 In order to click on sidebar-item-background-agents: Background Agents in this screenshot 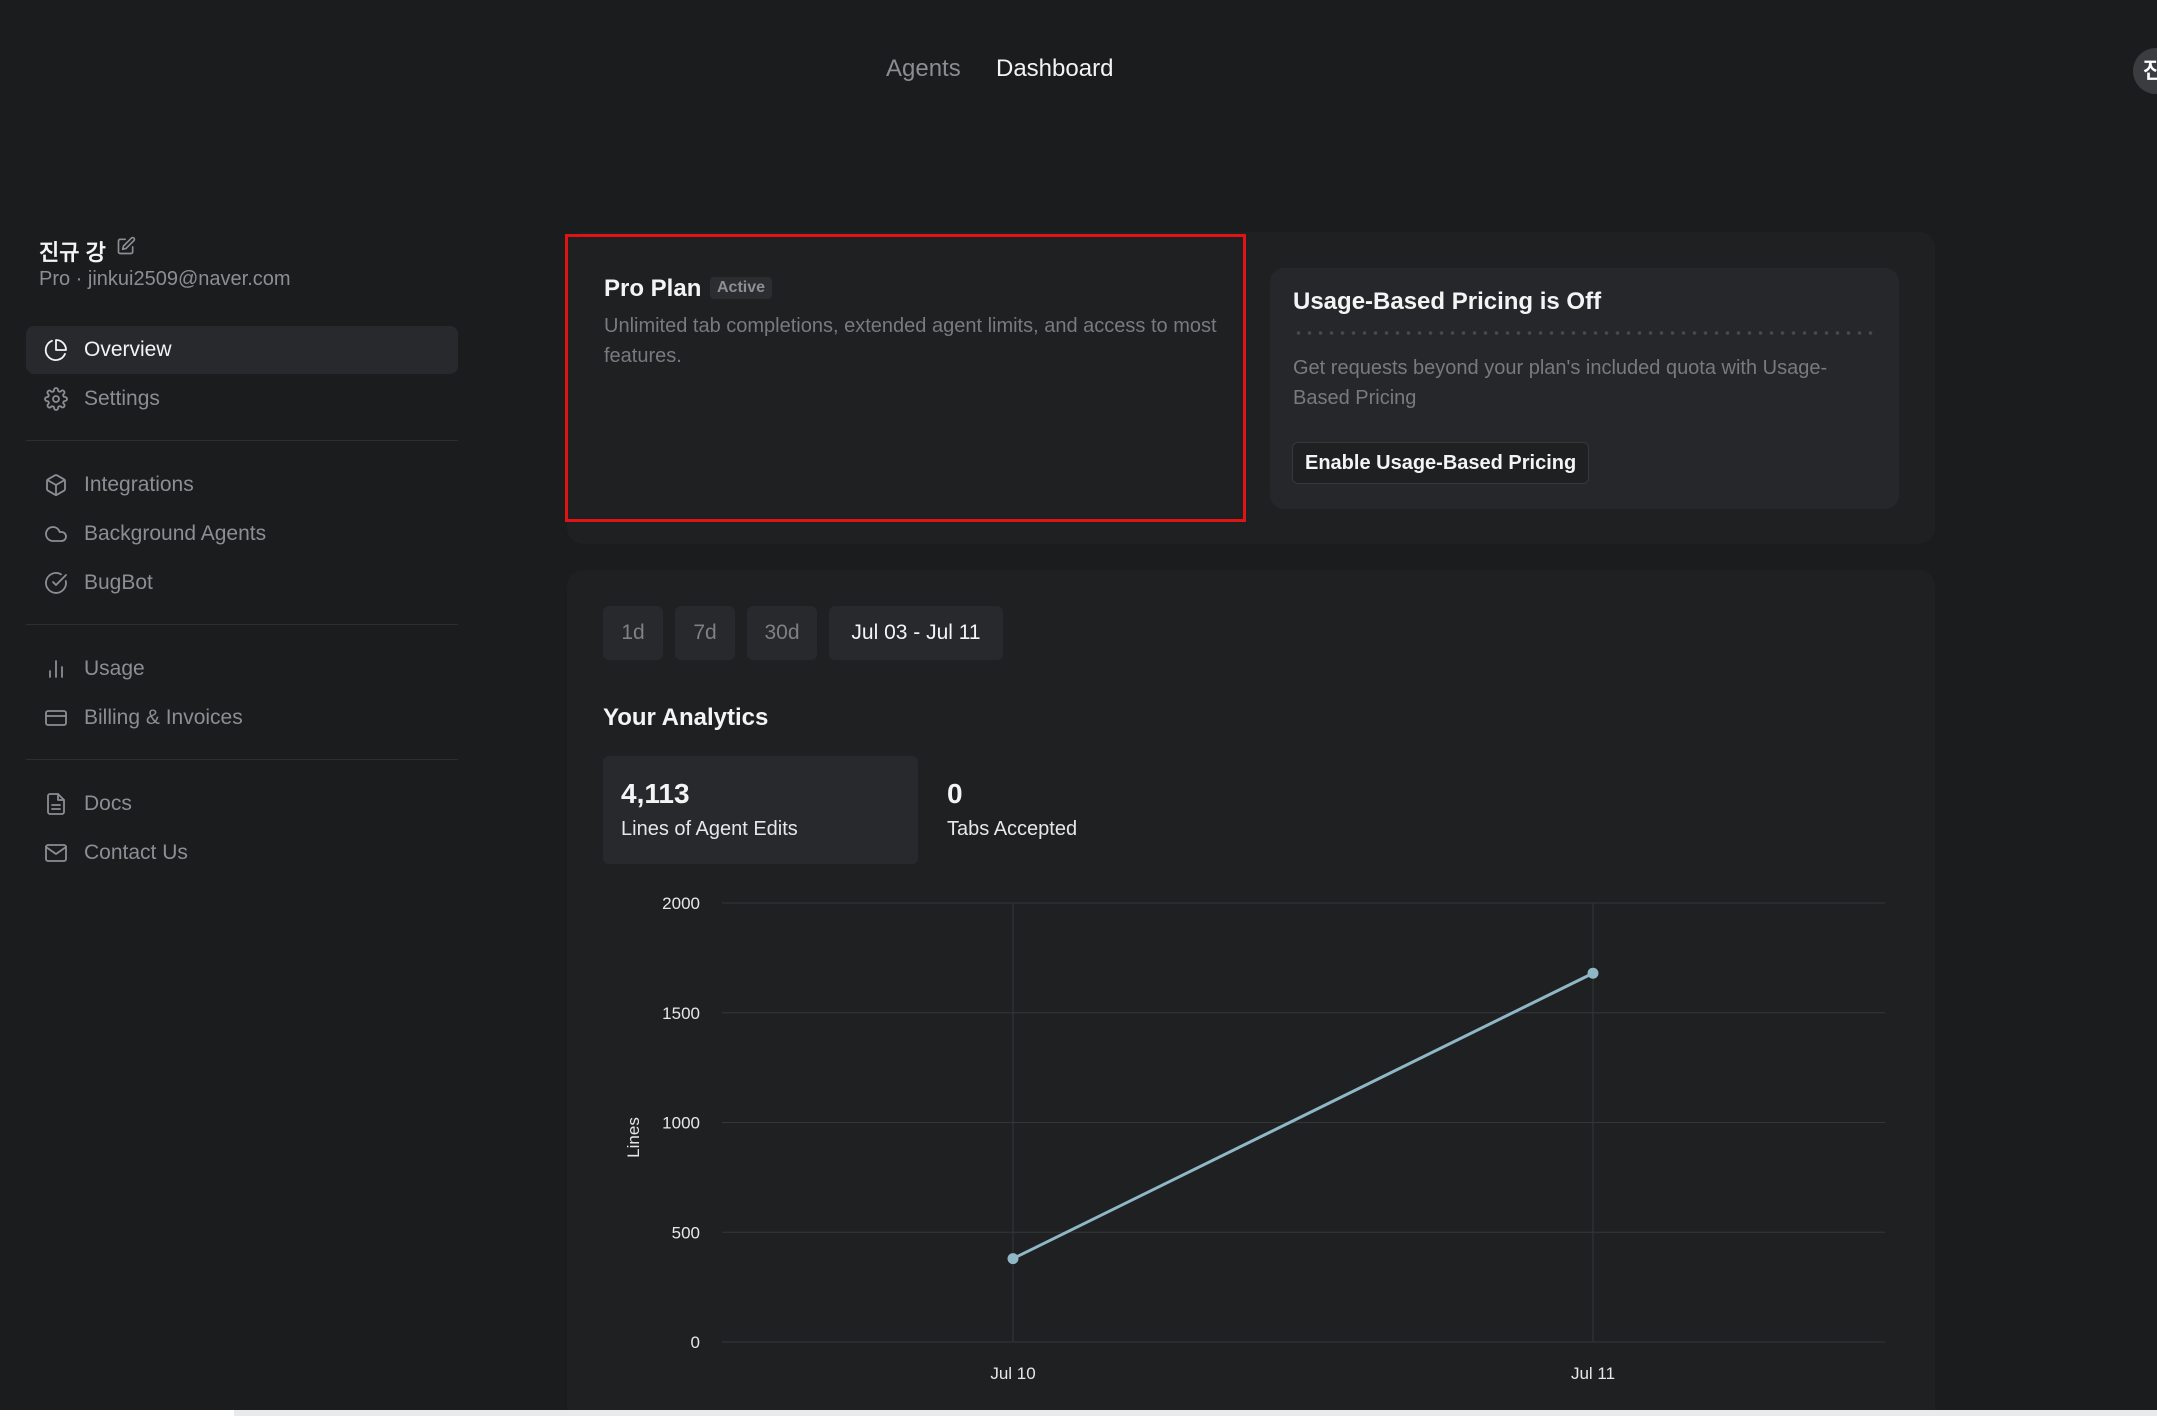, I will do `click(242, 534)`.